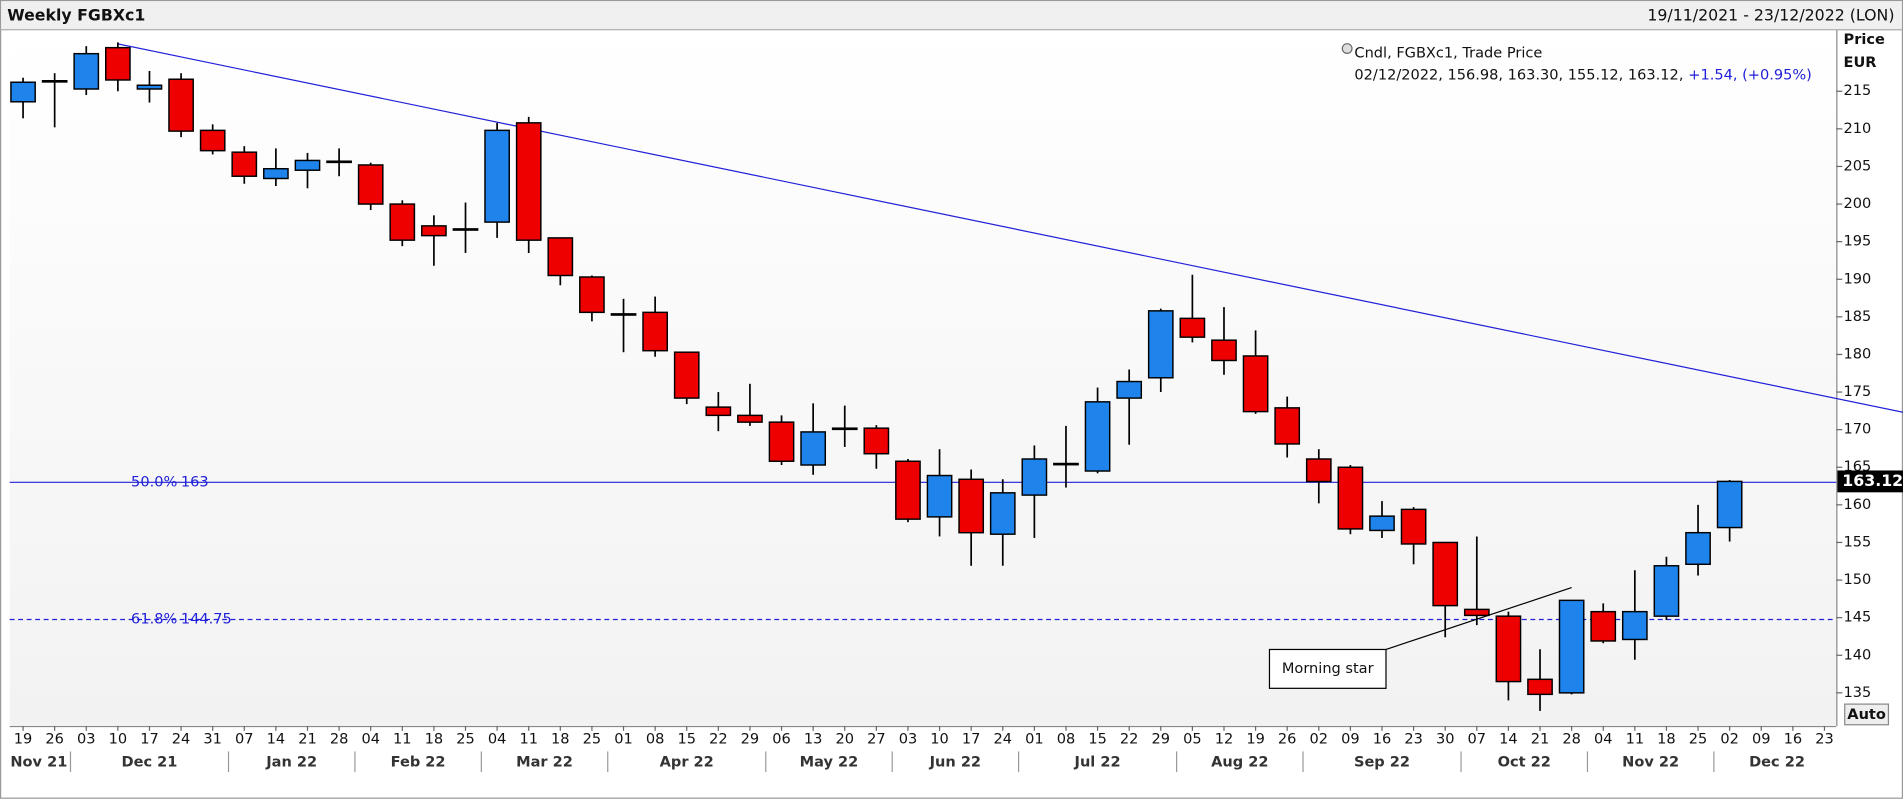 This screenshot has height=804, width=1903. What do you see at coordinates (1192, 738) in the screenshot?
I see `x-tick-label: 05` at bounding box center [1192, 738].